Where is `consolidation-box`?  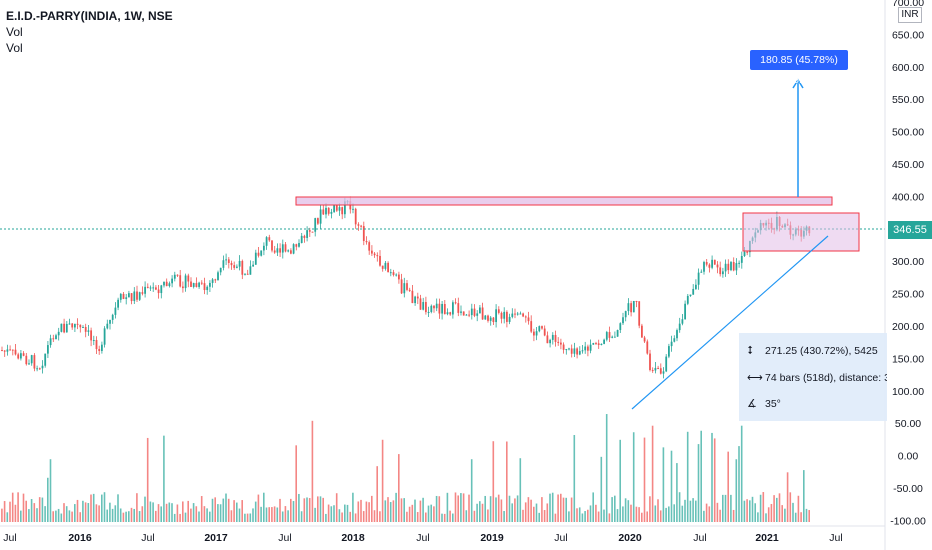 consolidation-box is located at coordinates (801, 232).